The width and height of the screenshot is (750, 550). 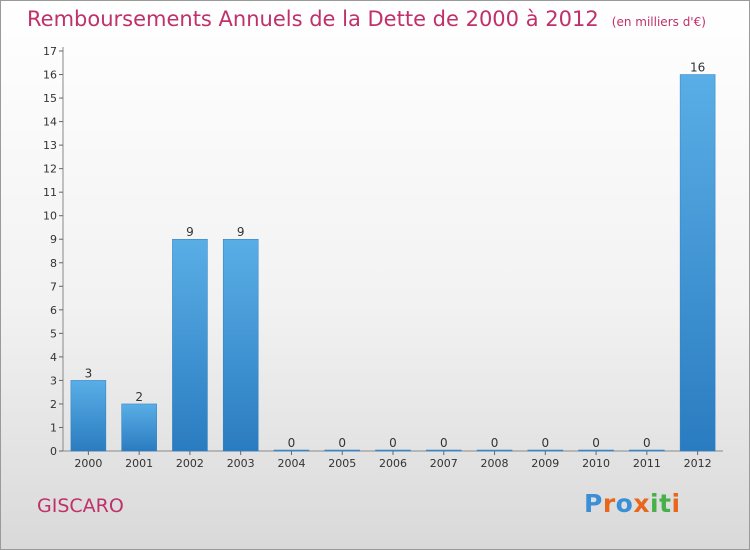 I want to click on y-tick-label: 5, so click(x=53, y=333).